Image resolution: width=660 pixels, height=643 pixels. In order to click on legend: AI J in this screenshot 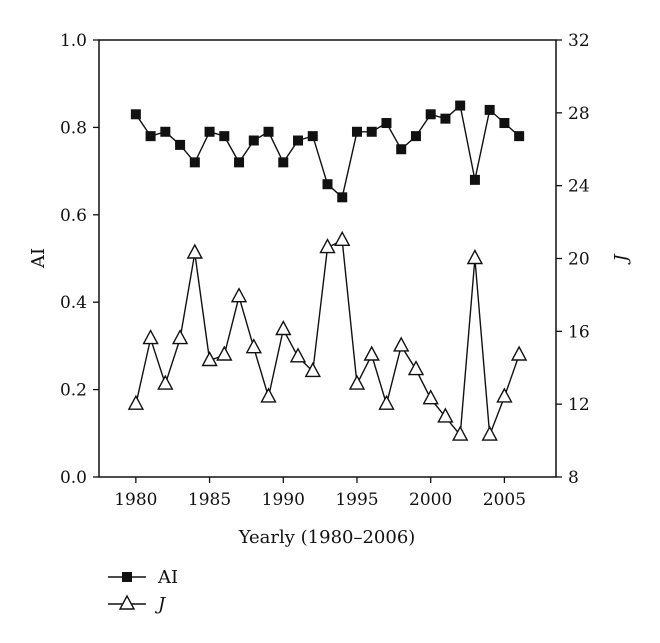, I will do `click(143, 591)`.